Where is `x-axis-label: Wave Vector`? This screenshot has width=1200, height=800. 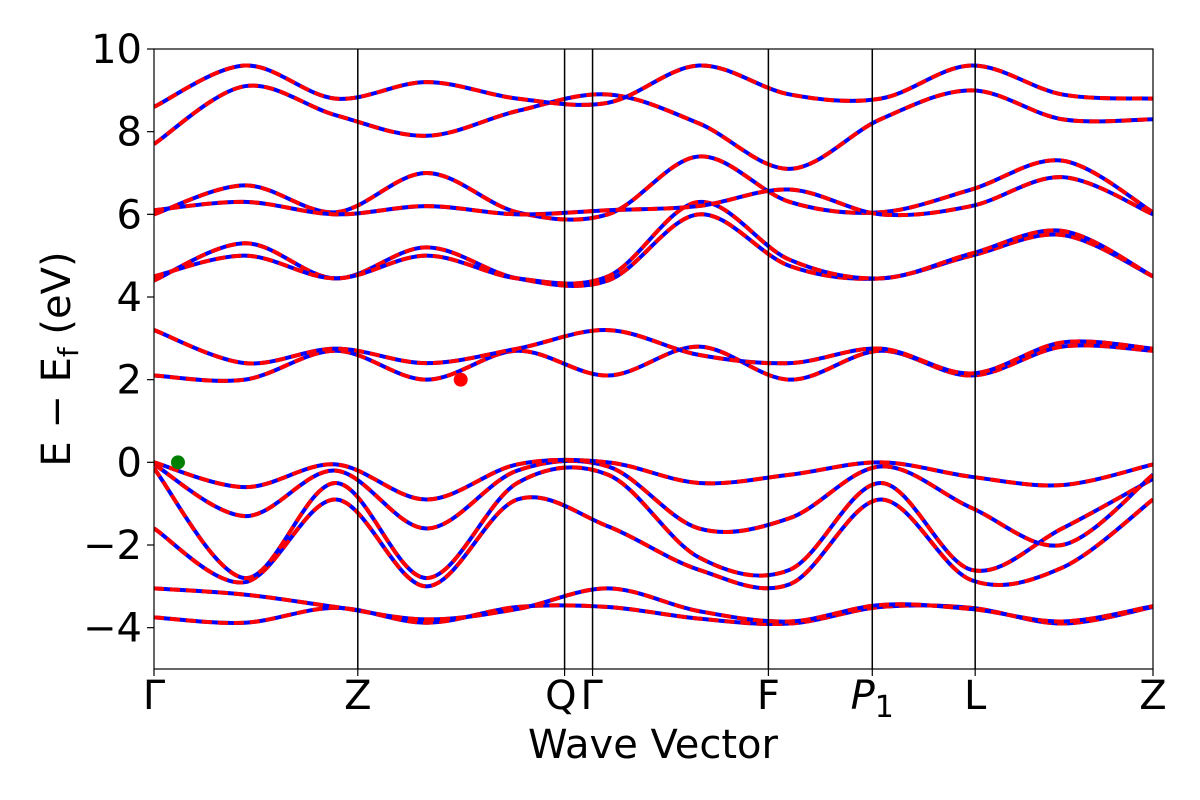 x-axis-label: Wave Vector is located at coordinates (653, 745).